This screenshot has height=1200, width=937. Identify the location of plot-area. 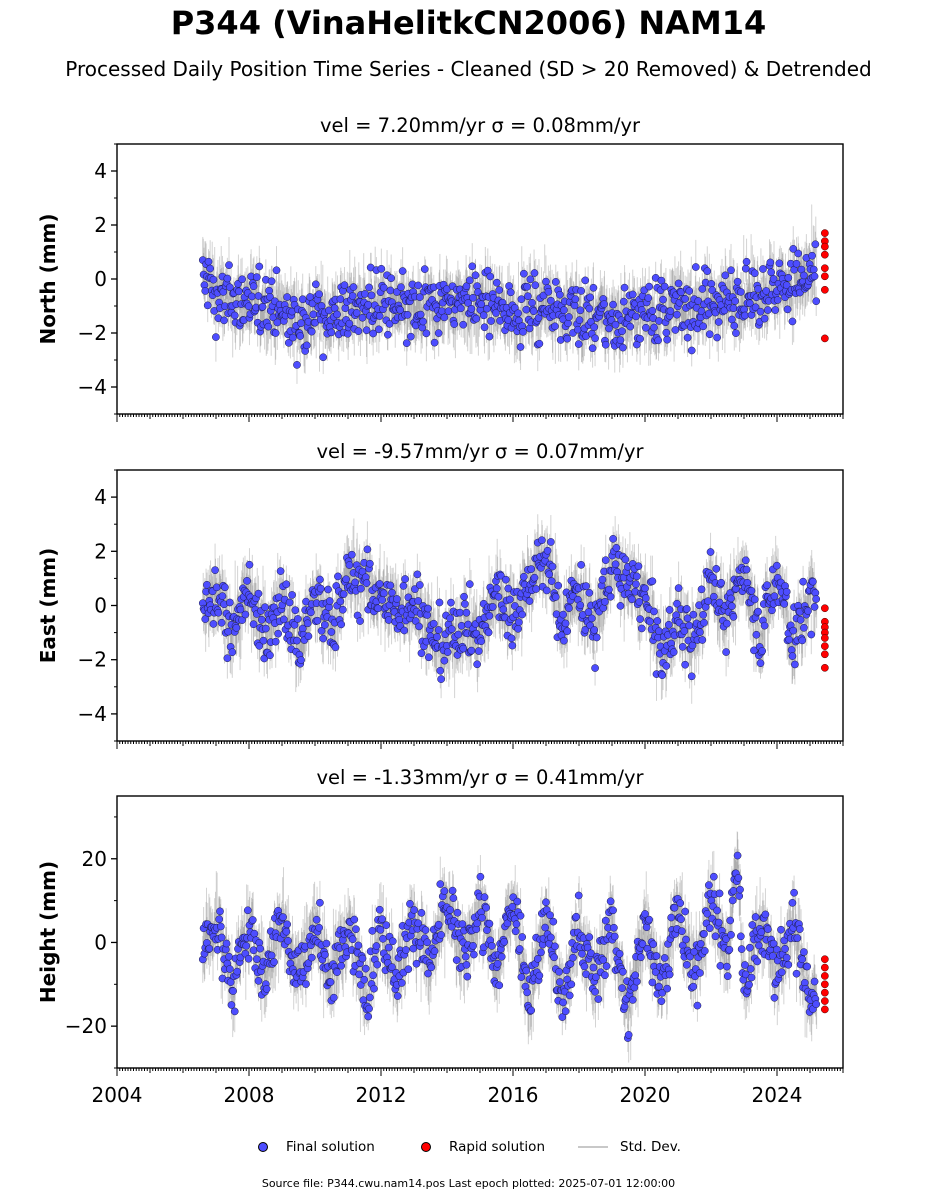
(513, 609).